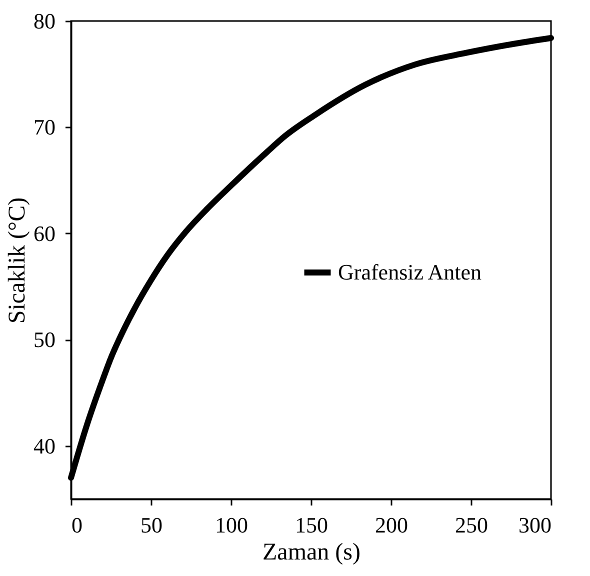 The height and width of the screenshot is (576, 590). I want to click on x-axis-title: Zaman (s), so click(311, 553).